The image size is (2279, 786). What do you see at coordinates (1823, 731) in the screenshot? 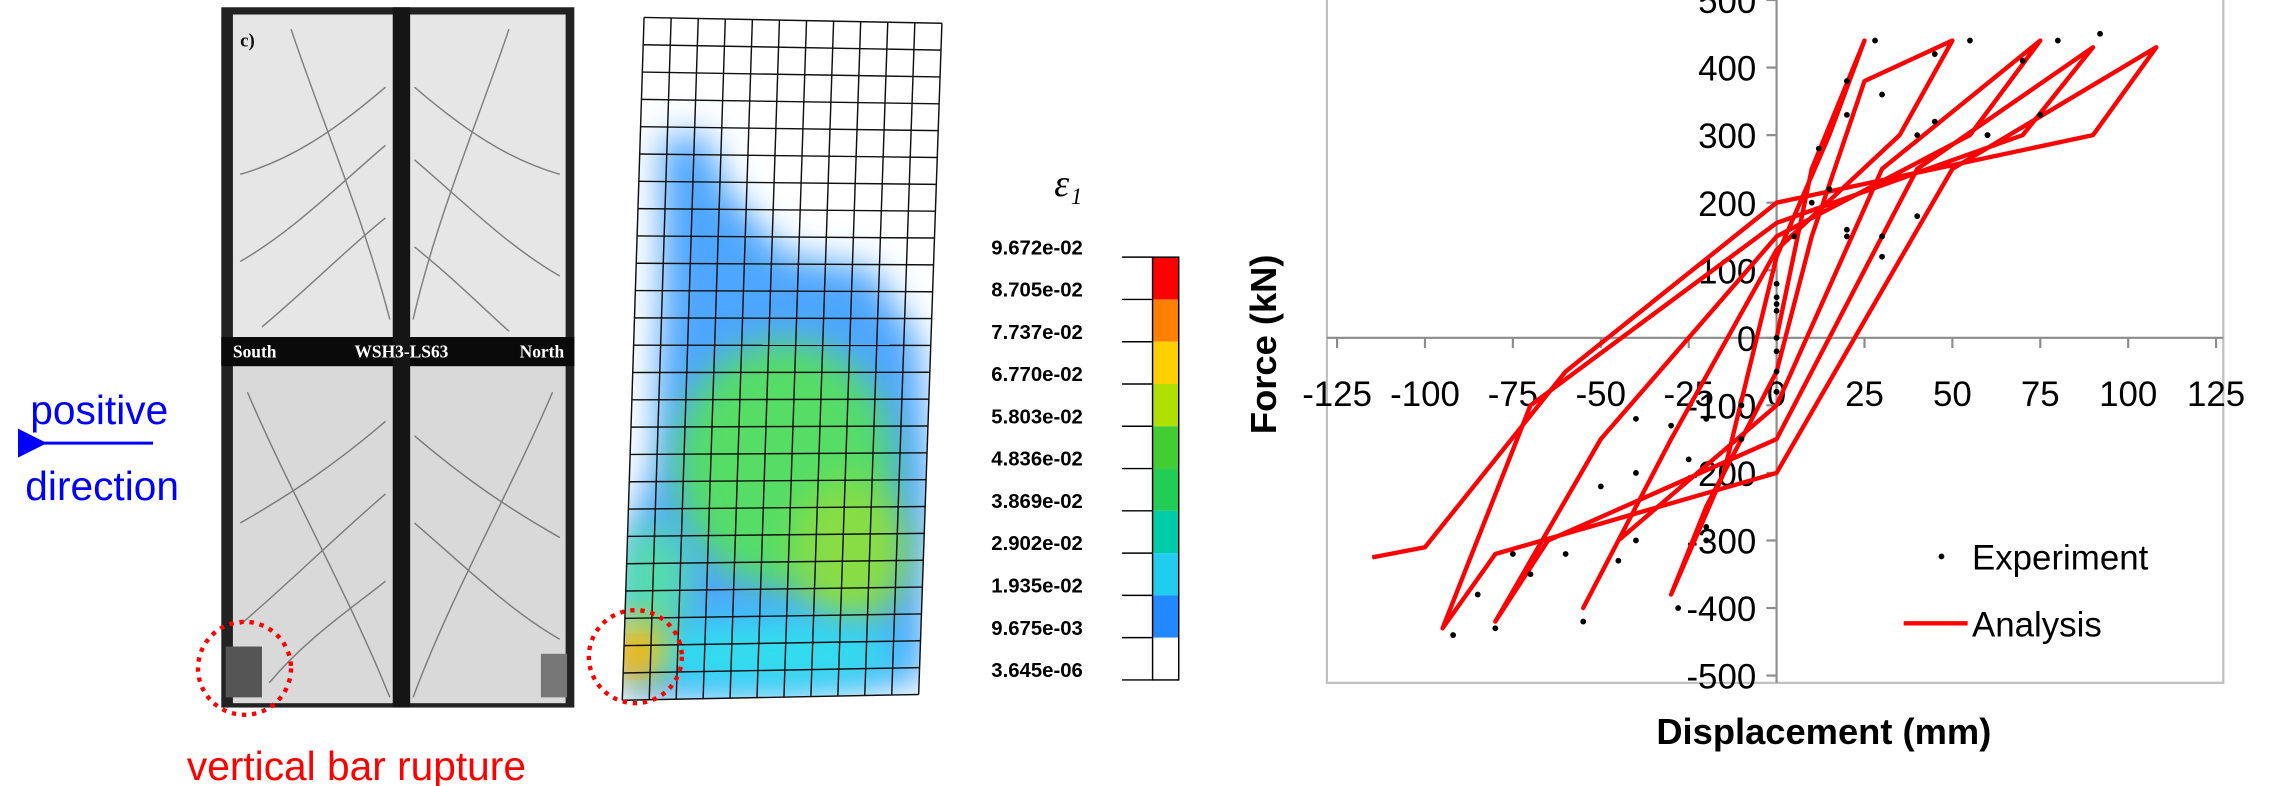
I see `x-axis-label: Displacement (mm)` at bounding box center [1823, 731].